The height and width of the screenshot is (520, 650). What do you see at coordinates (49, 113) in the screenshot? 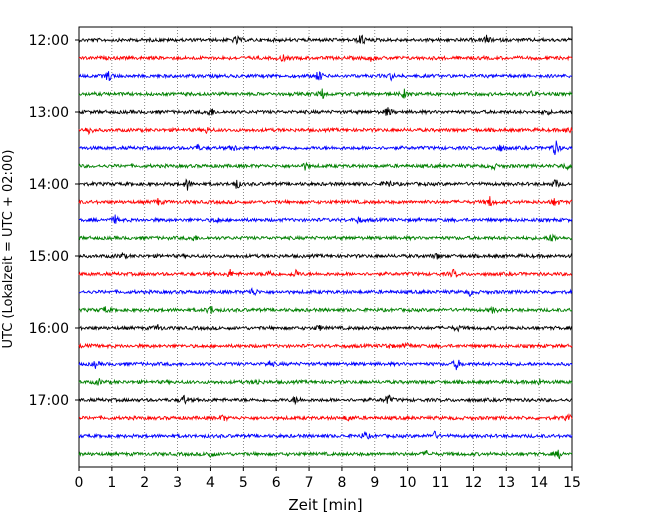
I see `y-tick-label: 13:00` at bounding box center [49, 113].